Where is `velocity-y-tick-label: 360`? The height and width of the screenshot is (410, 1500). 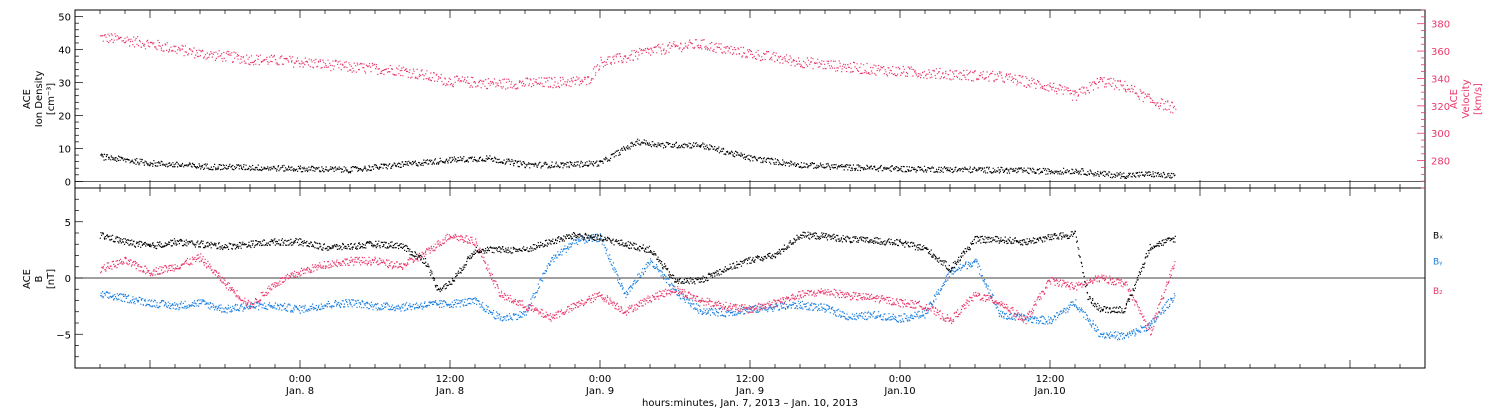
velocity-y-tick-label: 360 is located at coordinates (1440, 52).